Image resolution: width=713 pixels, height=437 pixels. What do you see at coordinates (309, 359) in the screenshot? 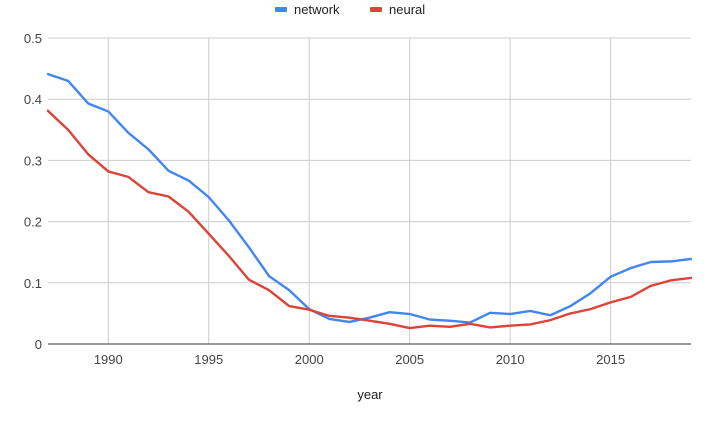
I see `x-tick-label: 2000` at bounding box center [309, 359].